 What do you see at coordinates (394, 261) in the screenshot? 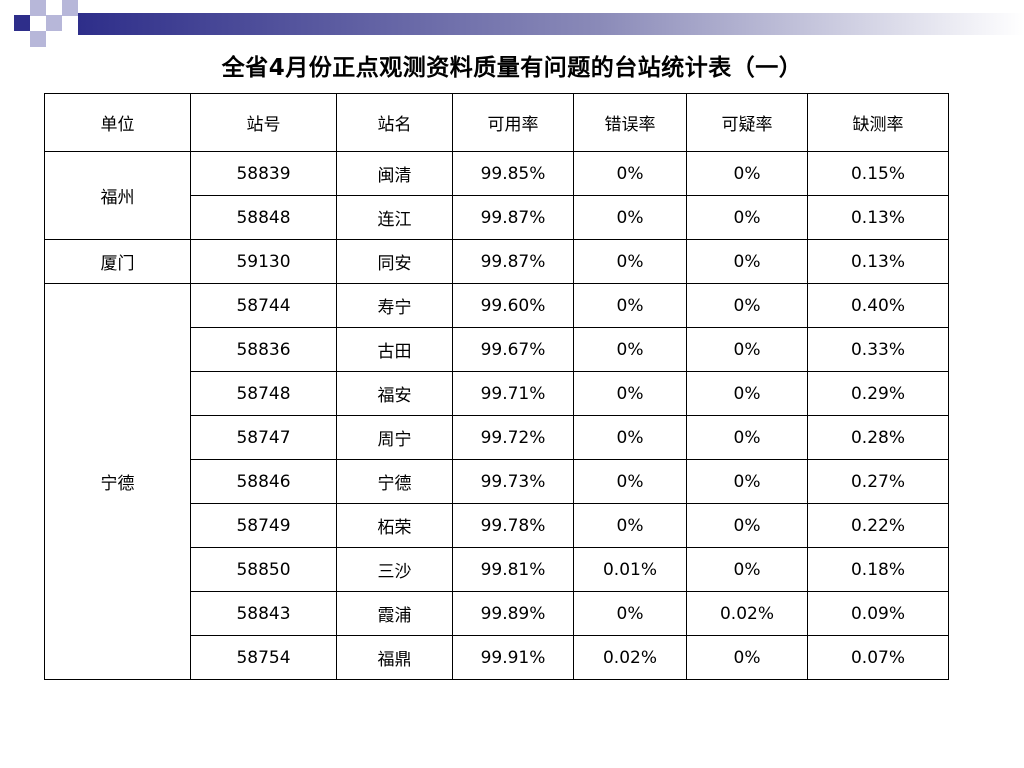
I see `station-name-cell: 同安` at bounding box center [394, 261].